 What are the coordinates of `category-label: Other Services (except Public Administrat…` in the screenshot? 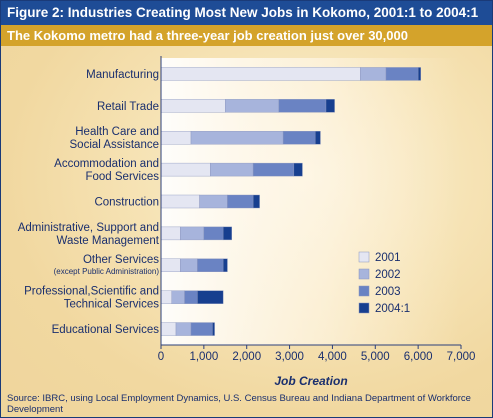 It's located at (107, 265).